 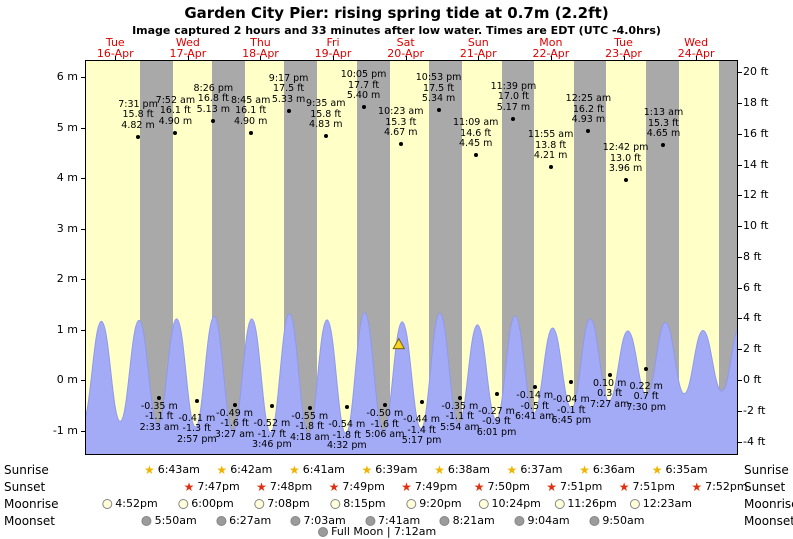 What do you see at coordinates (434, 504) in the screenshot?
I see `almanac-entry: 9:20pm` at bounding box center [434, 504].